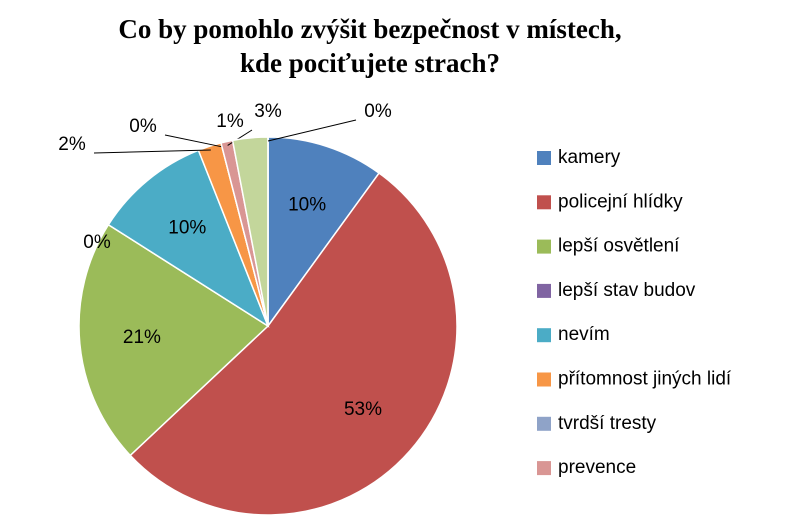  Describe the element at coordinates (142, 337) in the screenshot. I see `data-label: 21%` at that location.